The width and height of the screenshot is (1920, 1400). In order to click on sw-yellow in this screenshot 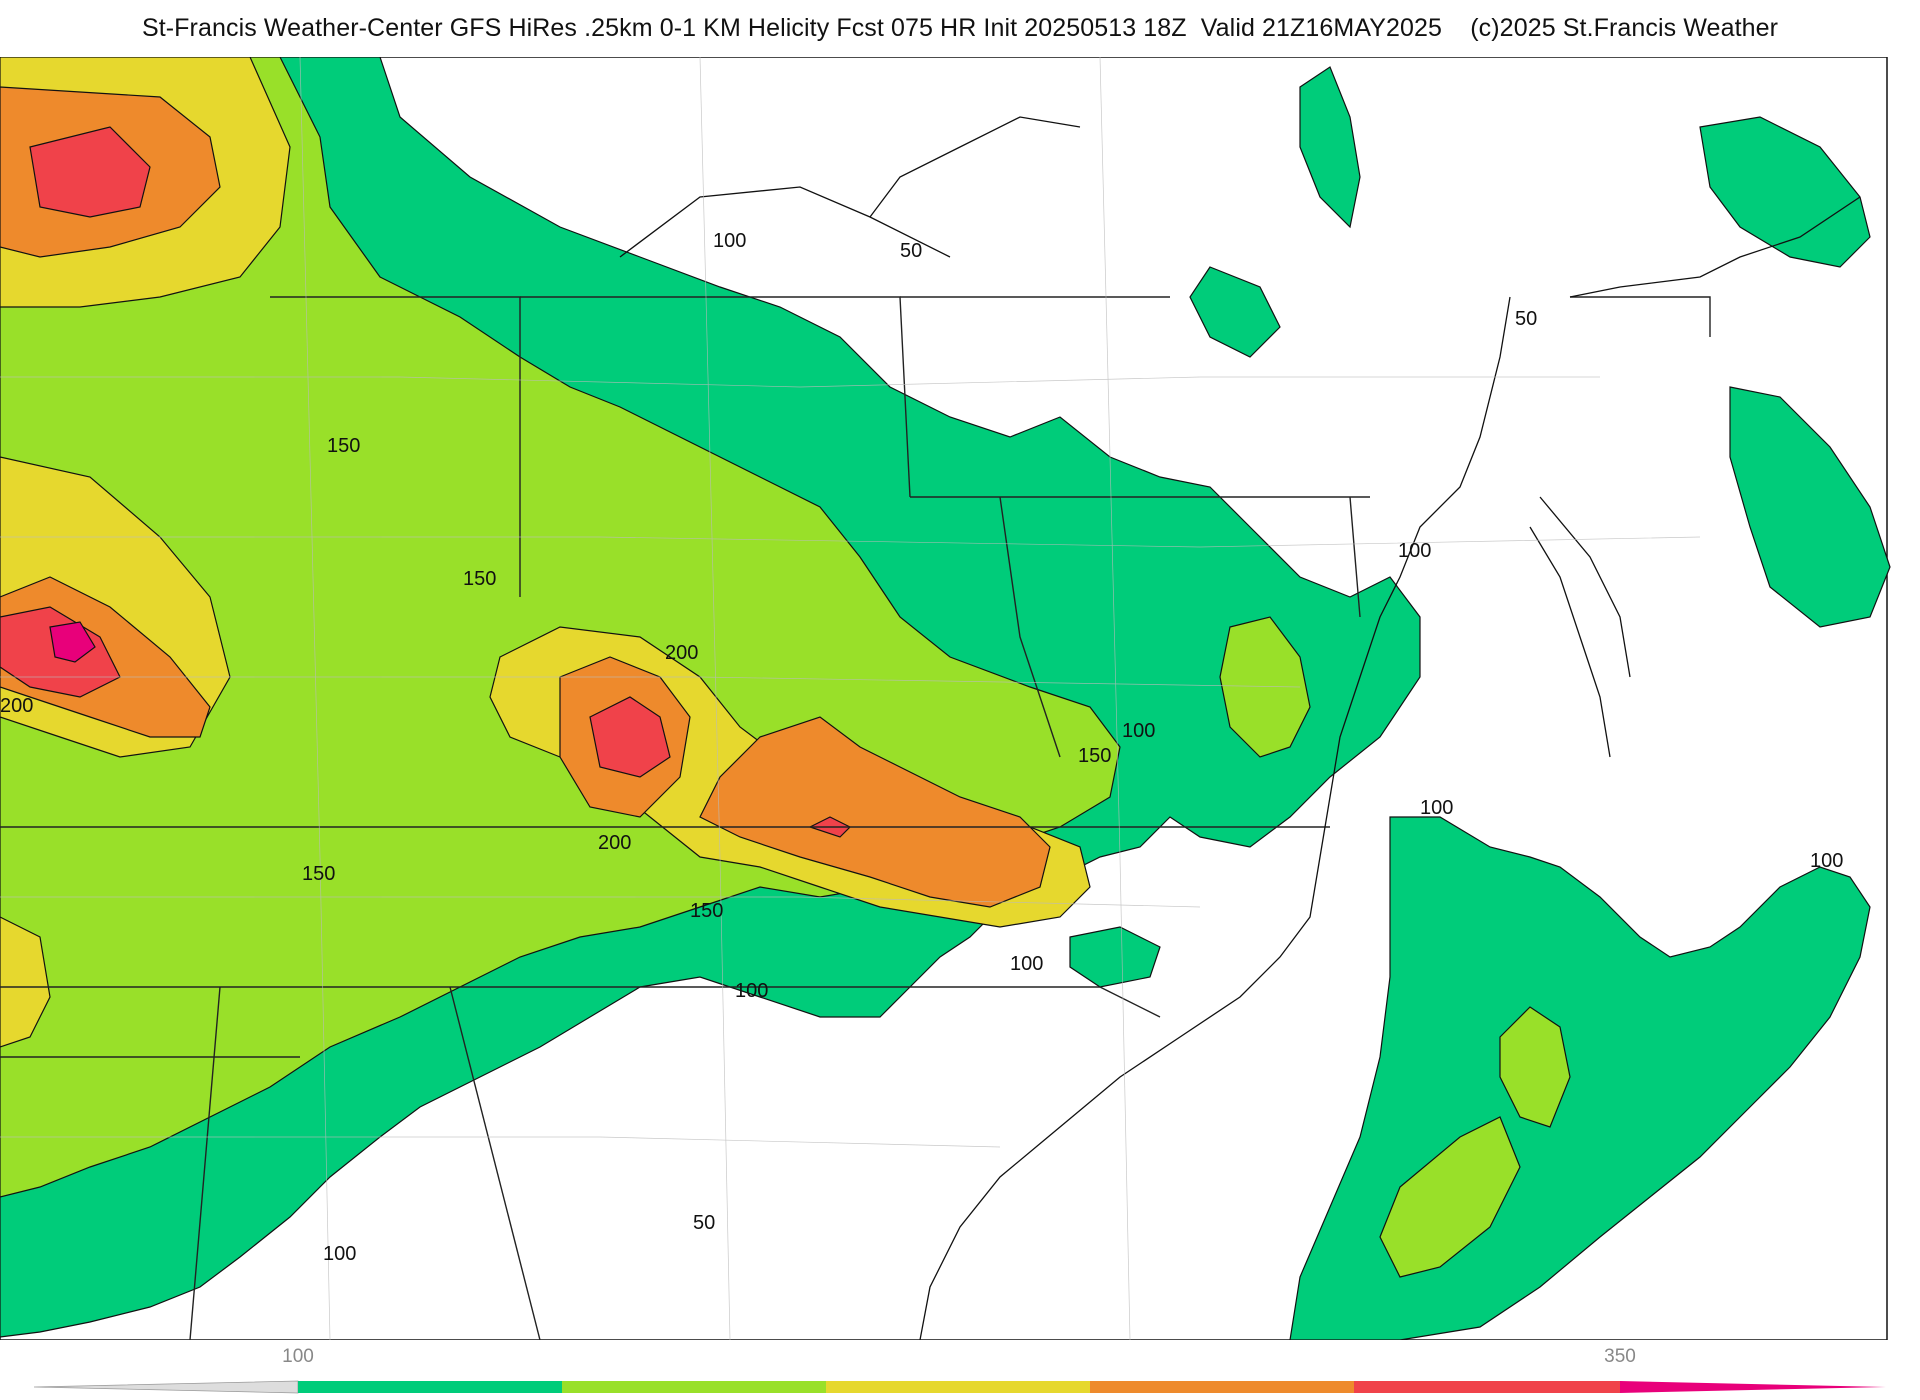, I will do `click(25, 982)`.